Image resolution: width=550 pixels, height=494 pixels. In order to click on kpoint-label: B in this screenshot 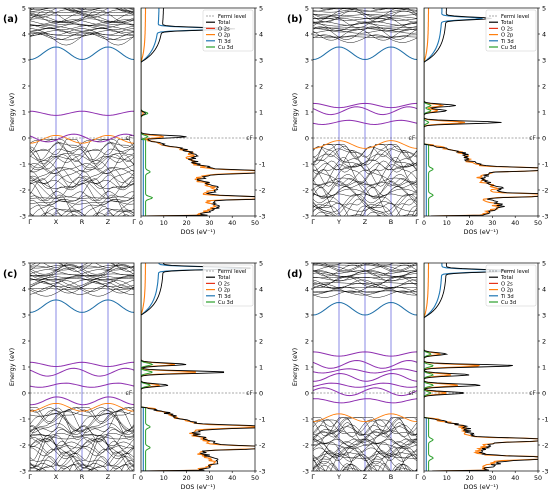, I will do `click(391, 222)`.